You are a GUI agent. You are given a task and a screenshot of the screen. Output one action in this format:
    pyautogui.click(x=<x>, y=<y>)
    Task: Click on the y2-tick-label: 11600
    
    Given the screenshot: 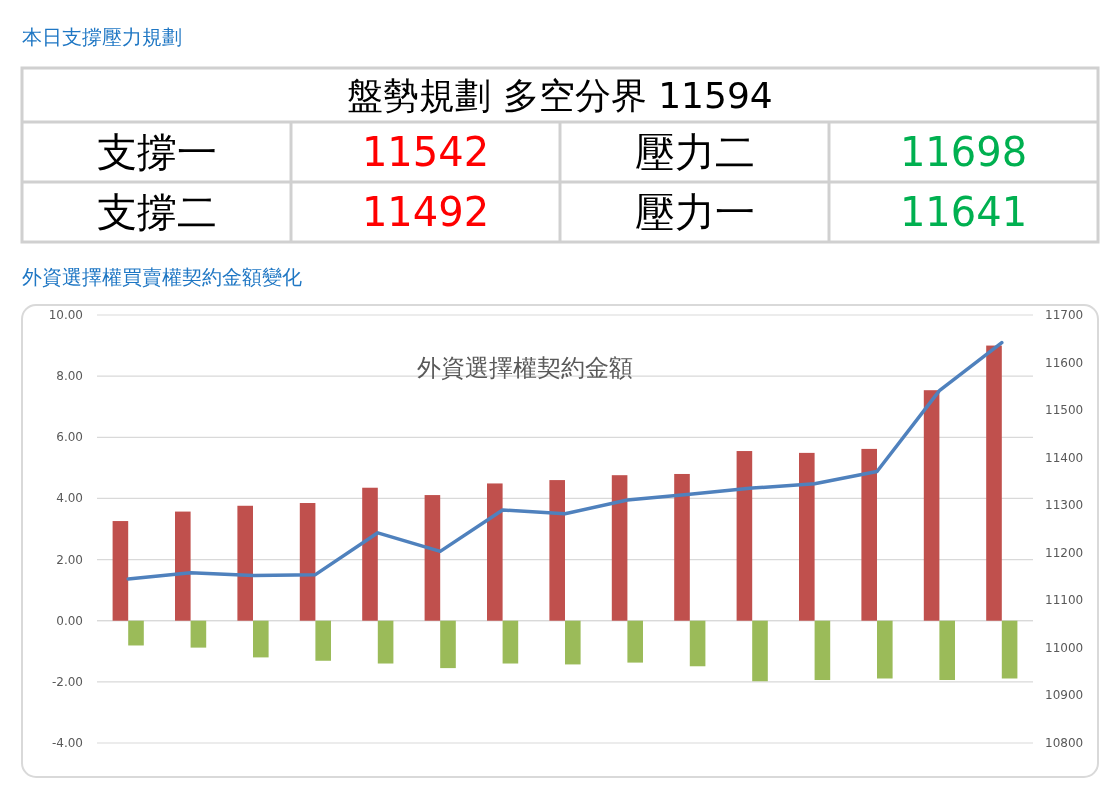 What is the action you would take?
    pyautogui.click(x=1064, y=362)
    